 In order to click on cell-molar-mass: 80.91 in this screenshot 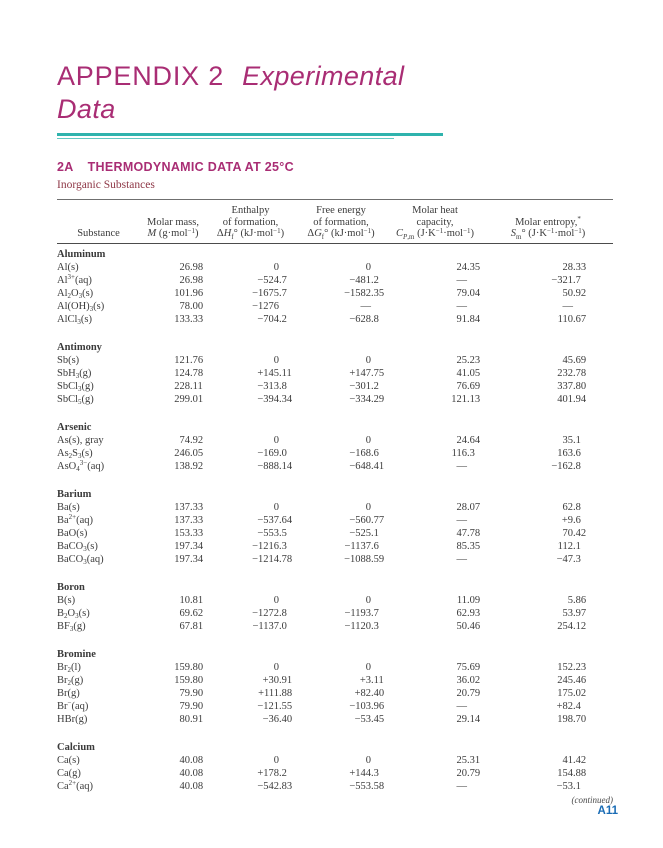, I will do `click(191, 719)`.